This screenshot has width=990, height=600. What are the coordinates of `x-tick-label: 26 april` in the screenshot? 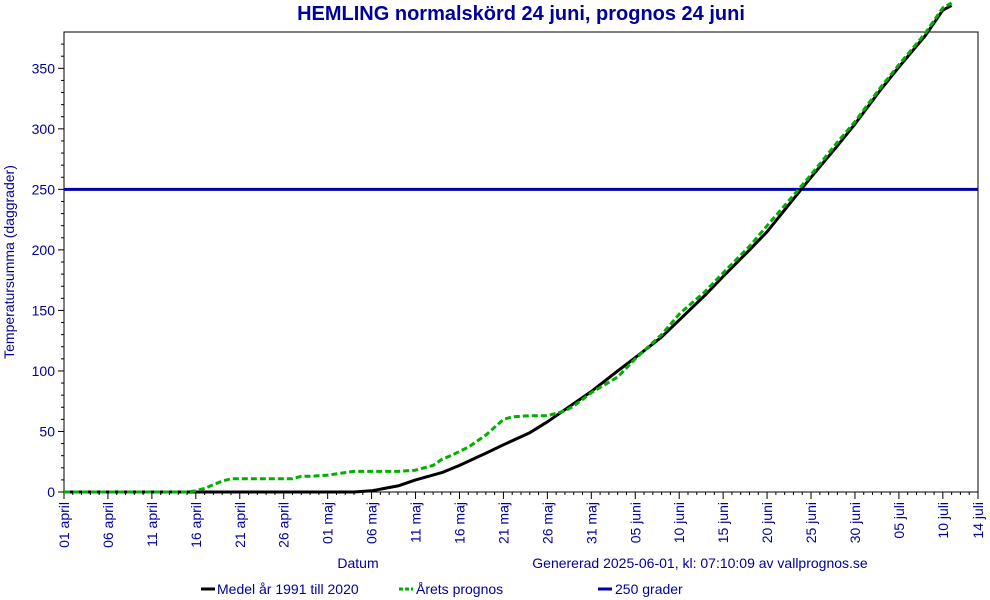 It's located at (284, 525).